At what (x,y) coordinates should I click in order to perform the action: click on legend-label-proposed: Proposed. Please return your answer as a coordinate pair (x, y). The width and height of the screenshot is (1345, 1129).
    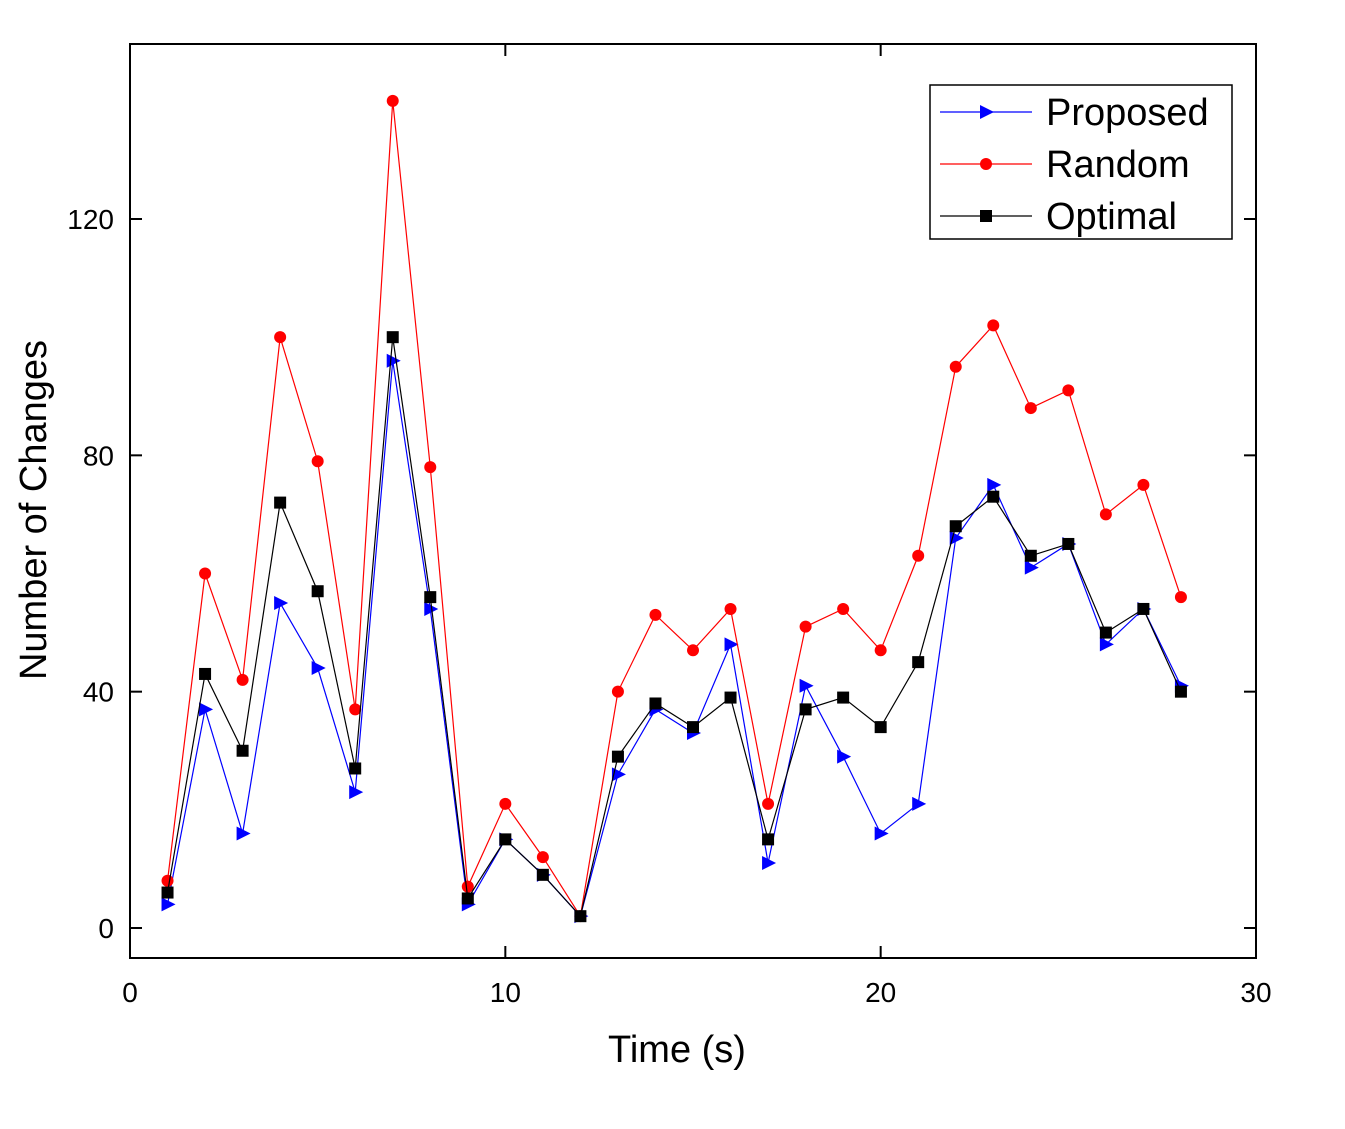
    Looking at the image, I should click on (1127, 113).